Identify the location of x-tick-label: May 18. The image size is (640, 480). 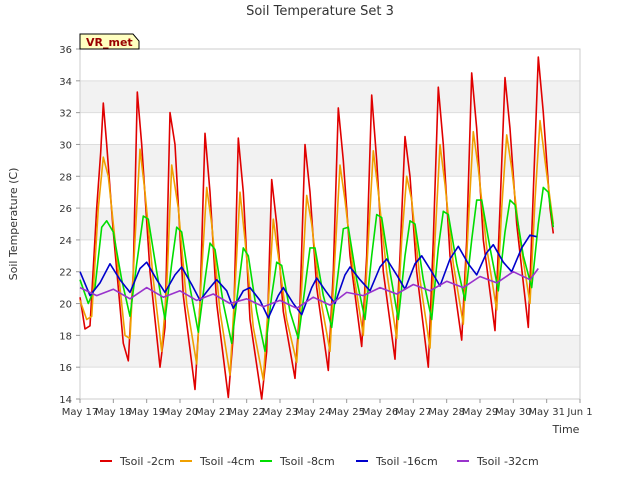
(113, 412).